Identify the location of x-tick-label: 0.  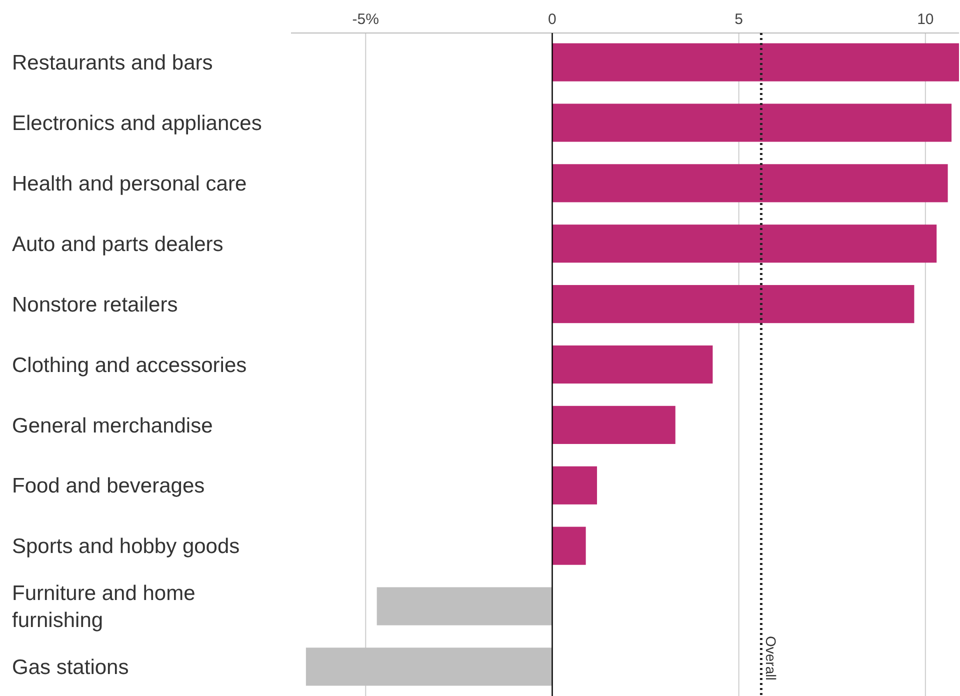
(552, 19).